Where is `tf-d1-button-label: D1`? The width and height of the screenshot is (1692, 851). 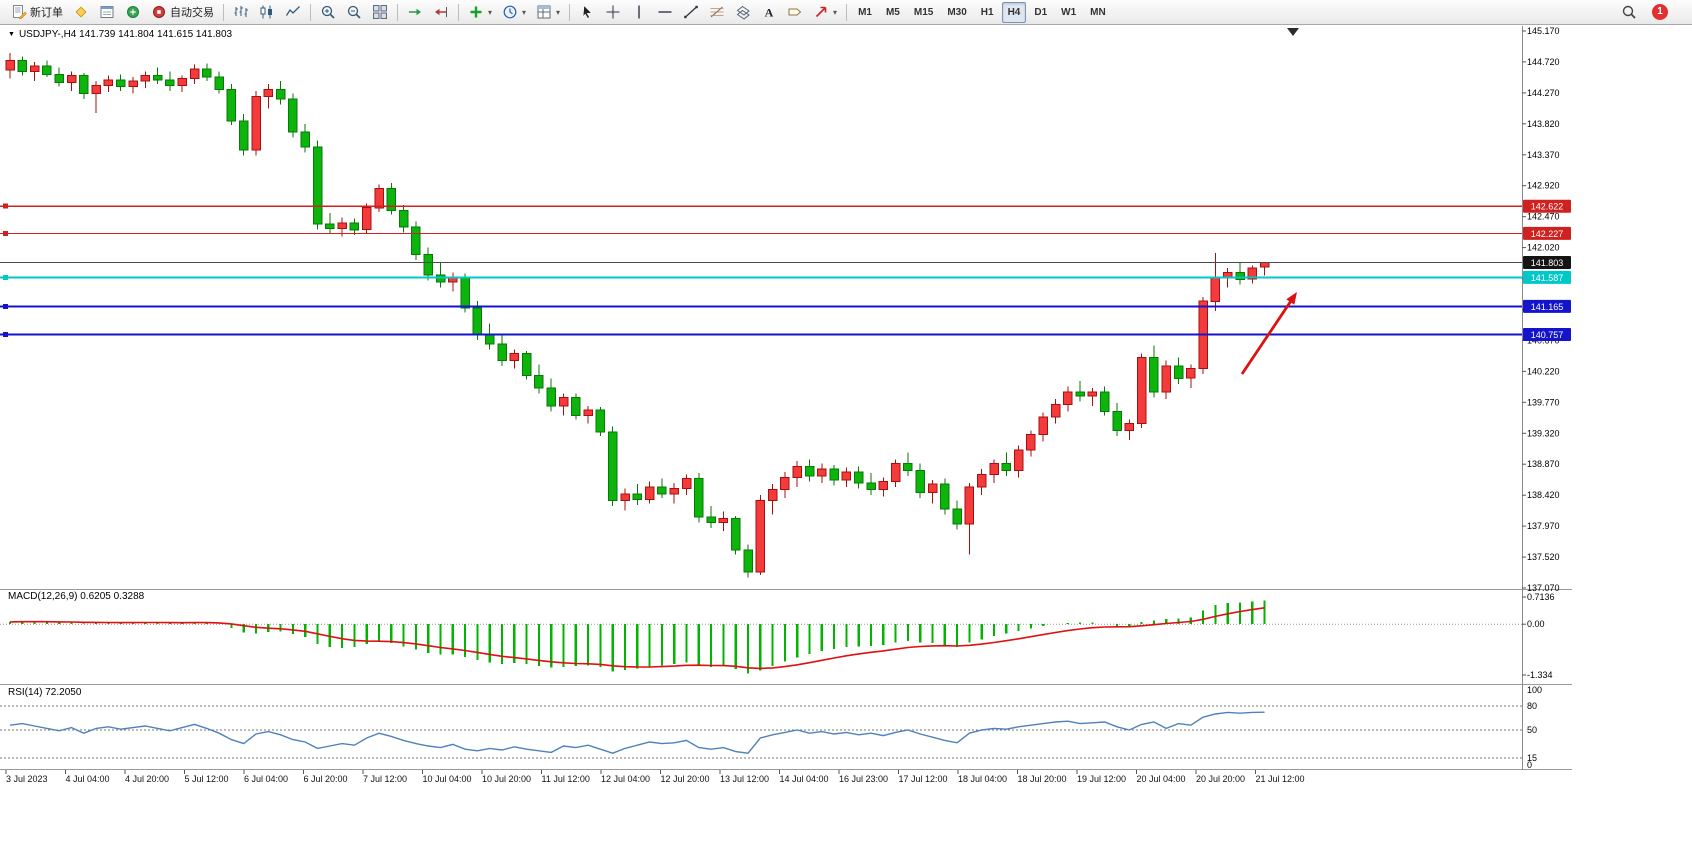
tf-d1-button-label: D1 is located at coordinates (1041, 12).